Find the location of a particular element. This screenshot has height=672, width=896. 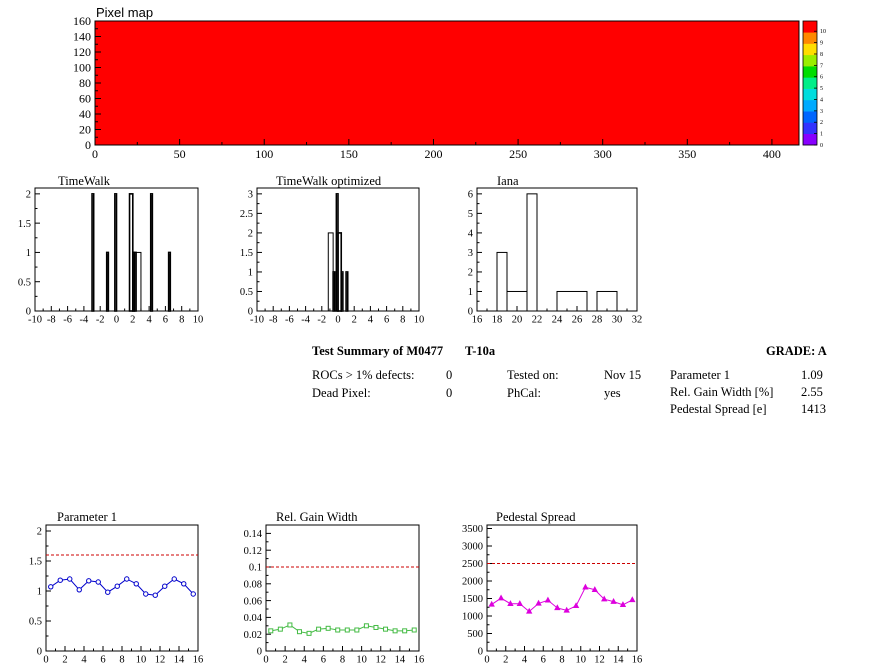

pixelmap-xtick-label: 300 is located at coordinates (603, 154).